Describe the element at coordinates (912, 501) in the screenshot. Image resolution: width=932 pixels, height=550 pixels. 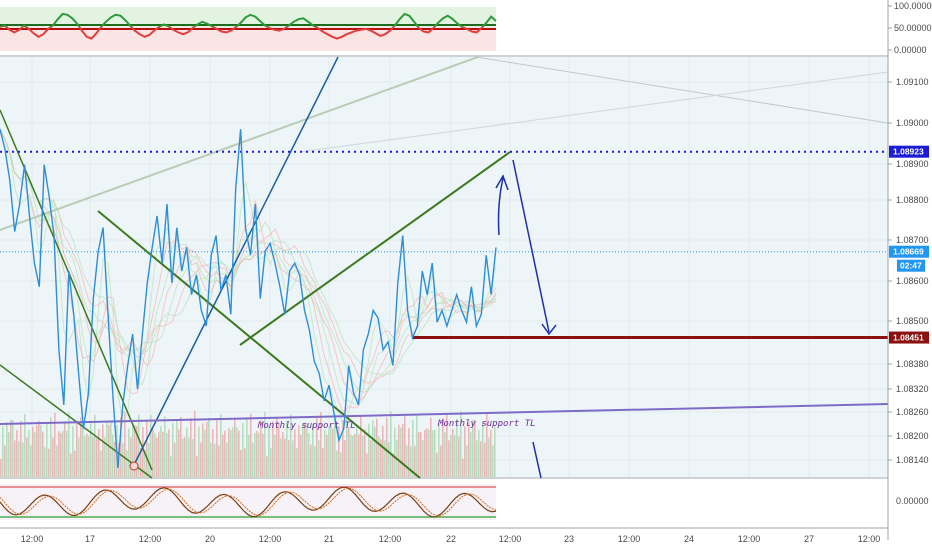
I see `stoch-tick-label: 0.00000` at that location.